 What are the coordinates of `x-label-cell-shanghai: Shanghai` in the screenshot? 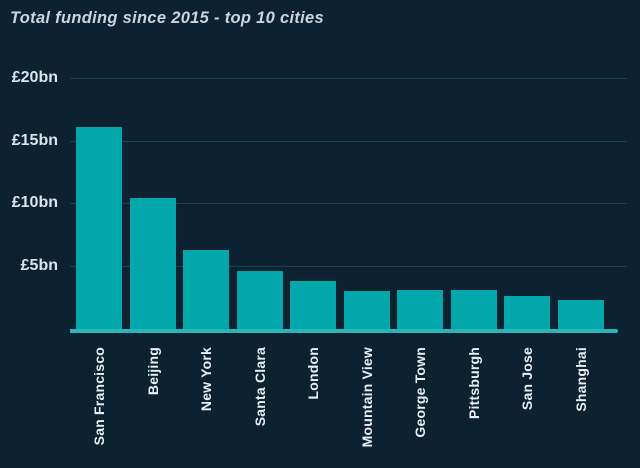 It's located at (581, 407).